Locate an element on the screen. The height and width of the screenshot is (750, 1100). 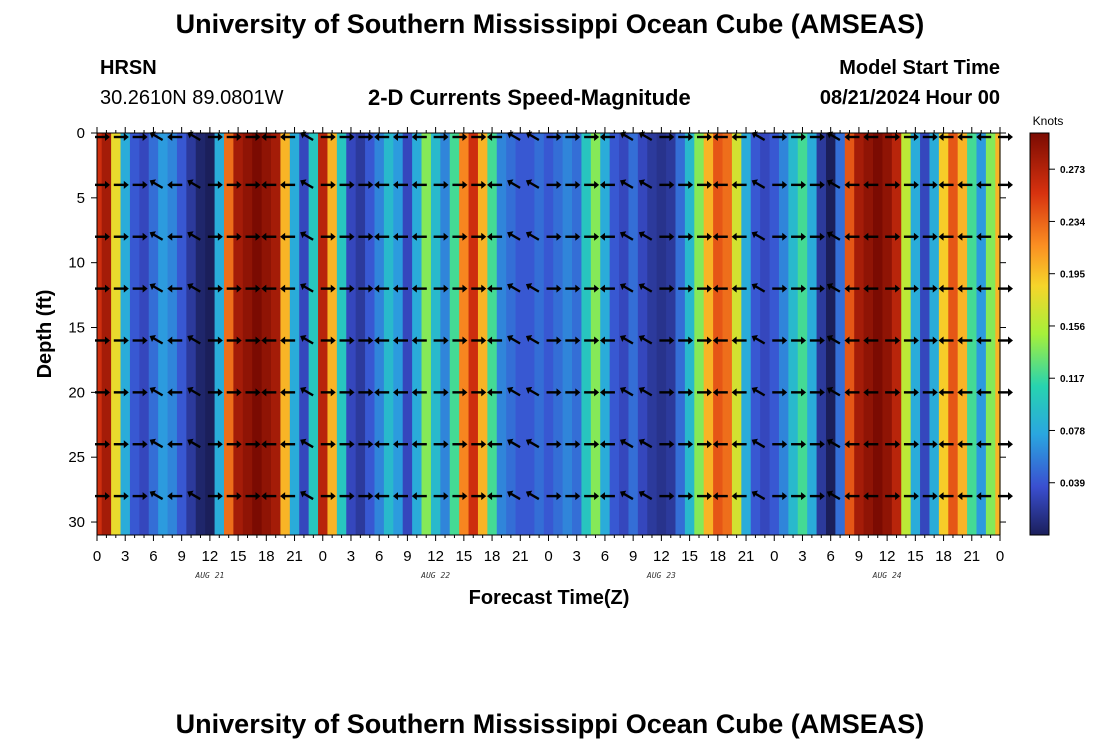
y-tick-label: 20 is located at coordinates (76, 392).